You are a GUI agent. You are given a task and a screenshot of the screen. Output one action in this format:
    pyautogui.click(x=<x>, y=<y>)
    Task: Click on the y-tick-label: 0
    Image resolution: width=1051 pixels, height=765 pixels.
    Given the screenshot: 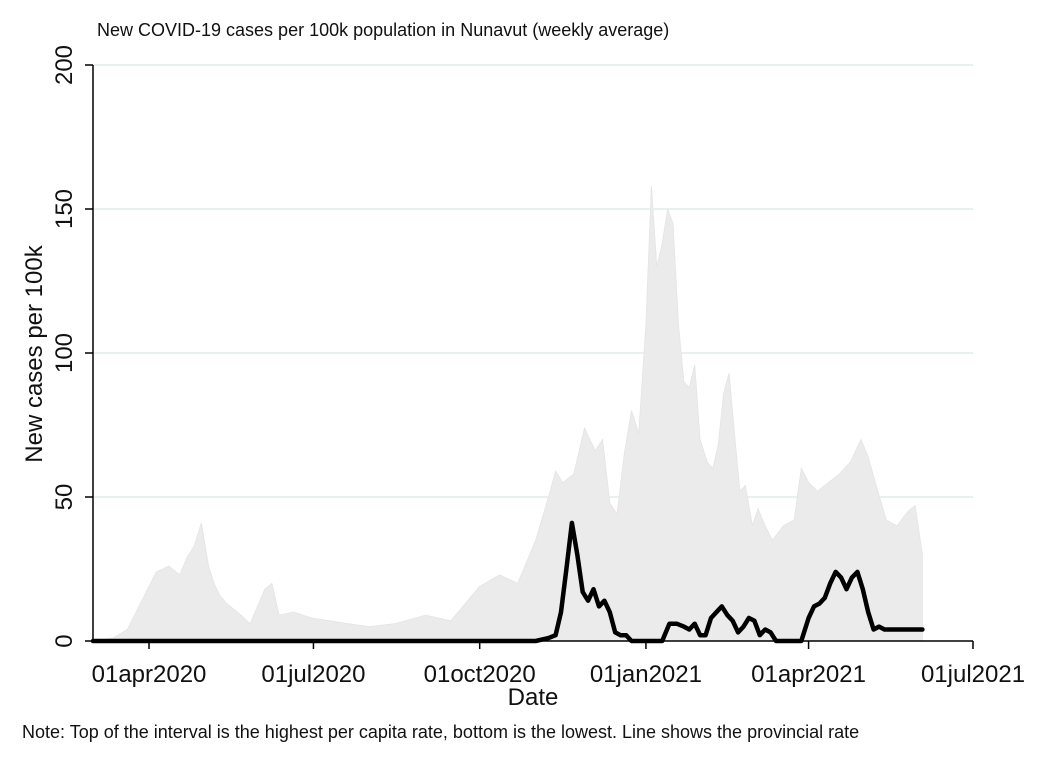 What is the action you would take?
    pyautogui.click(x=64, y=640)
    